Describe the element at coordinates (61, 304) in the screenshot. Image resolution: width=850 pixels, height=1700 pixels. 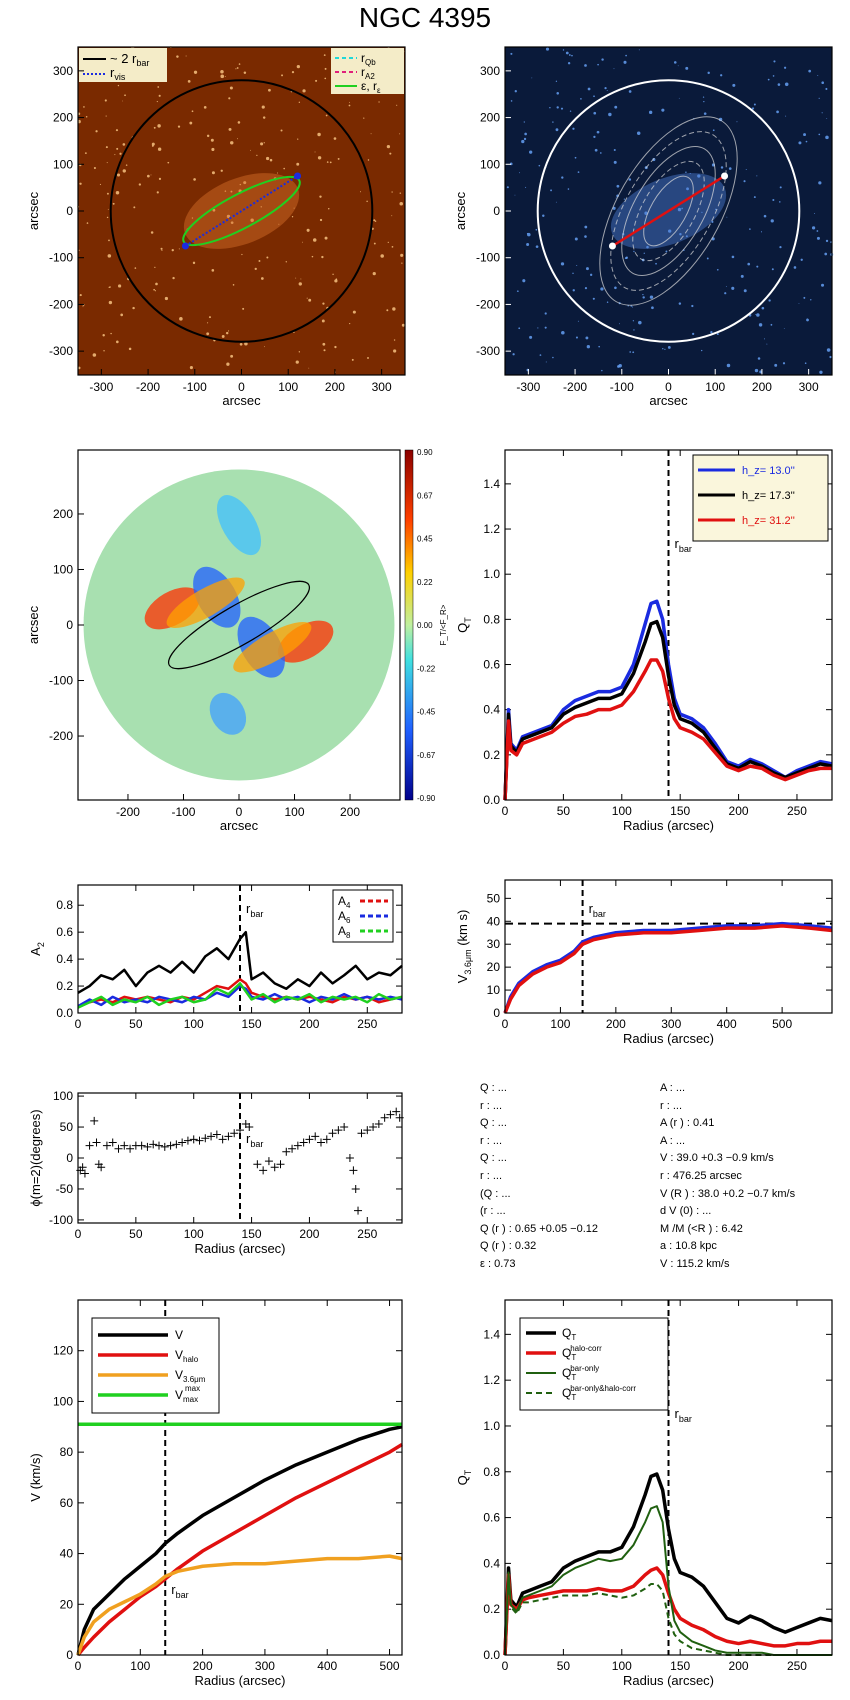
I see `img-y-tick-label-optical-5: -200` at that location.